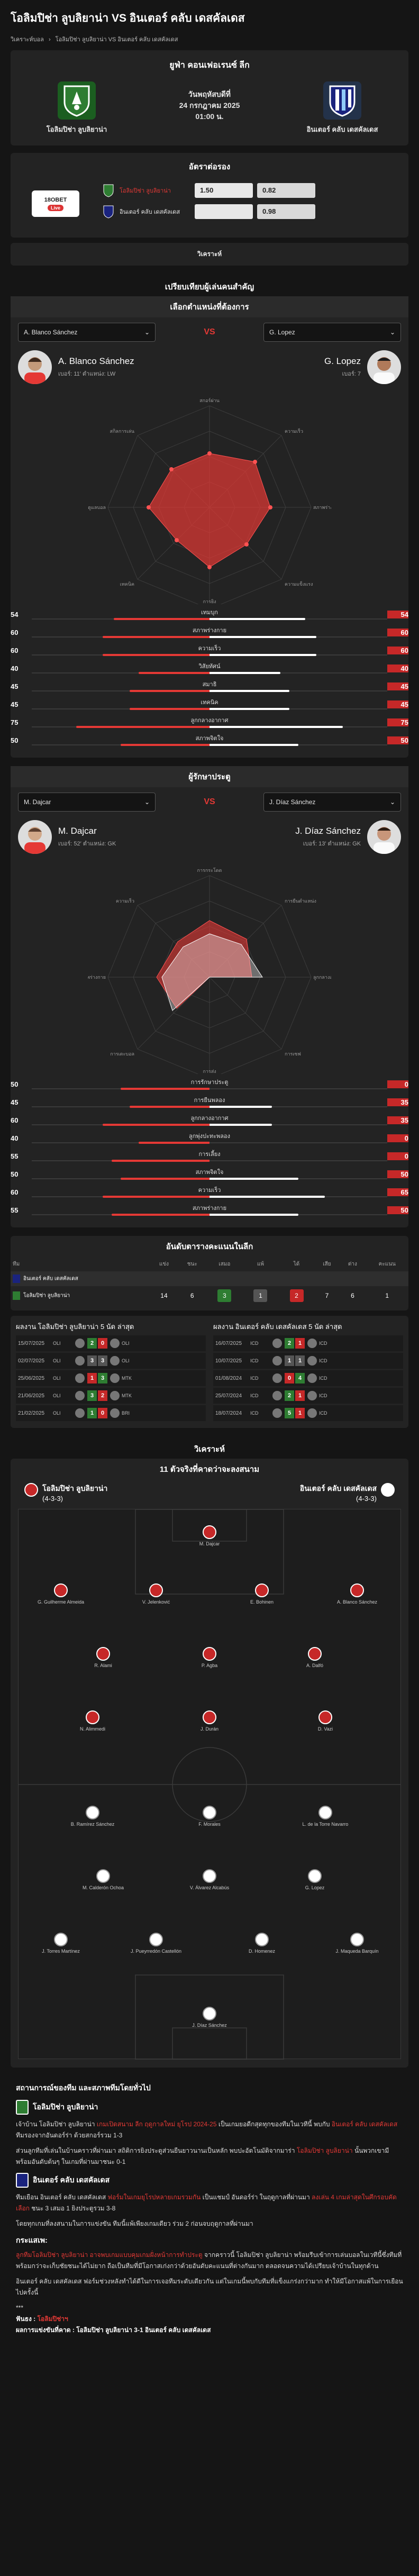 This screenshot has height=2576, width=419. What do you see at coordinates (210, 1121) in the screenshot?
I see `attribute-row: 60 ลูกกลางอากาศ 35` at bounding box center [210, 1121].